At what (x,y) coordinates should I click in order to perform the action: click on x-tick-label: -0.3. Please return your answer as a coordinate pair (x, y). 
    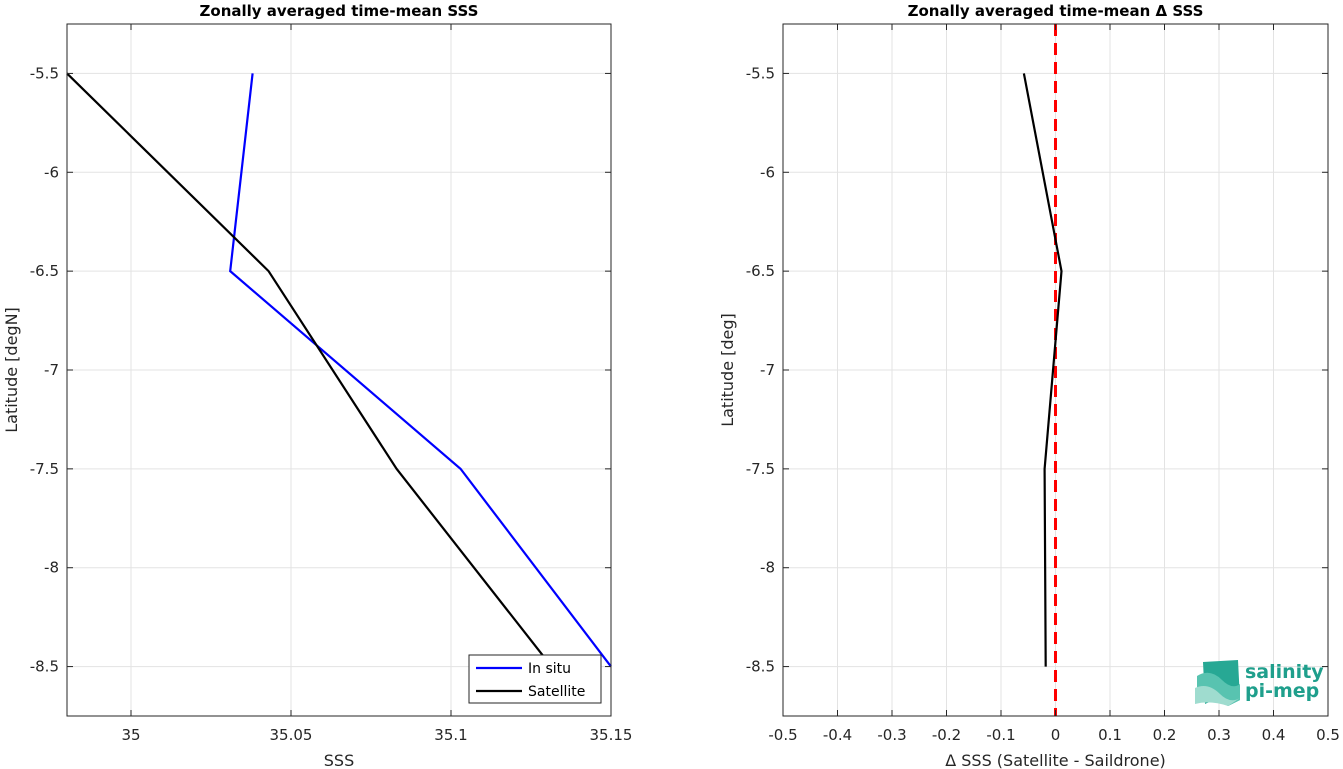
    Looking at the image, I should click on (891, 735).